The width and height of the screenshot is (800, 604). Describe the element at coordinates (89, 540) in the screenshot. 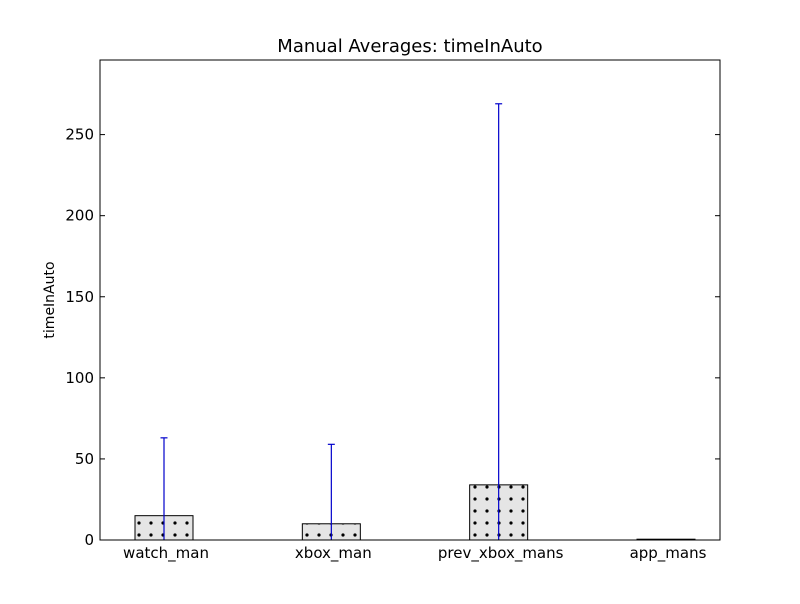

I see `y-tick-label: 0` at that location.